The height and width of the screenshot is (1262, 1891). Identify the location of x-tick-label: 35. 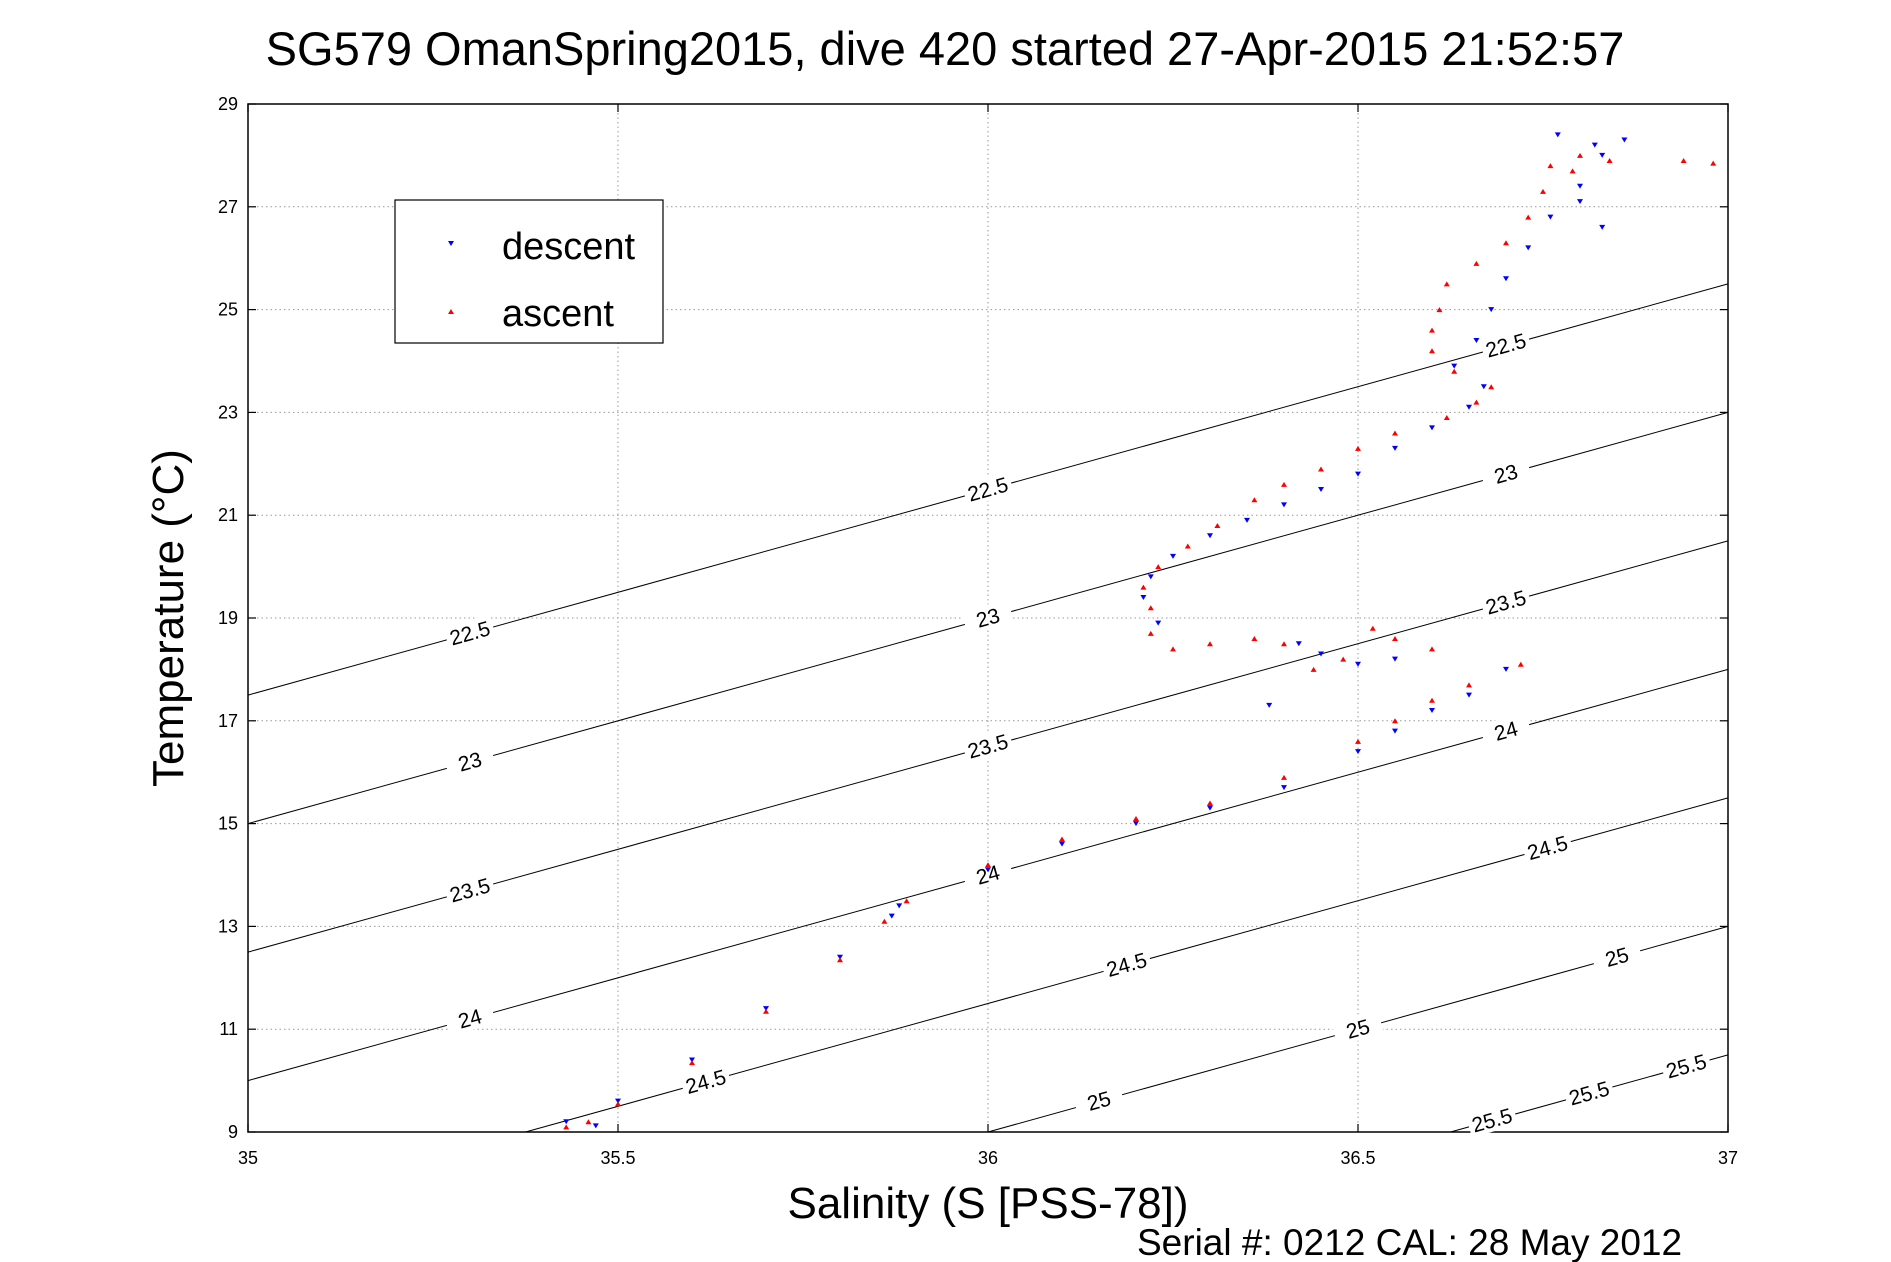
(248, 1158).